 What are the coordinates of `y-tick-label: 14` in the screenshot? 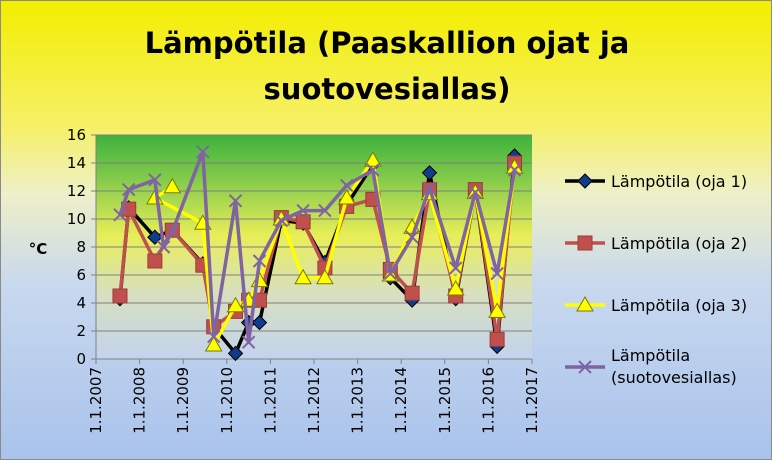 It's located at (76, 163).